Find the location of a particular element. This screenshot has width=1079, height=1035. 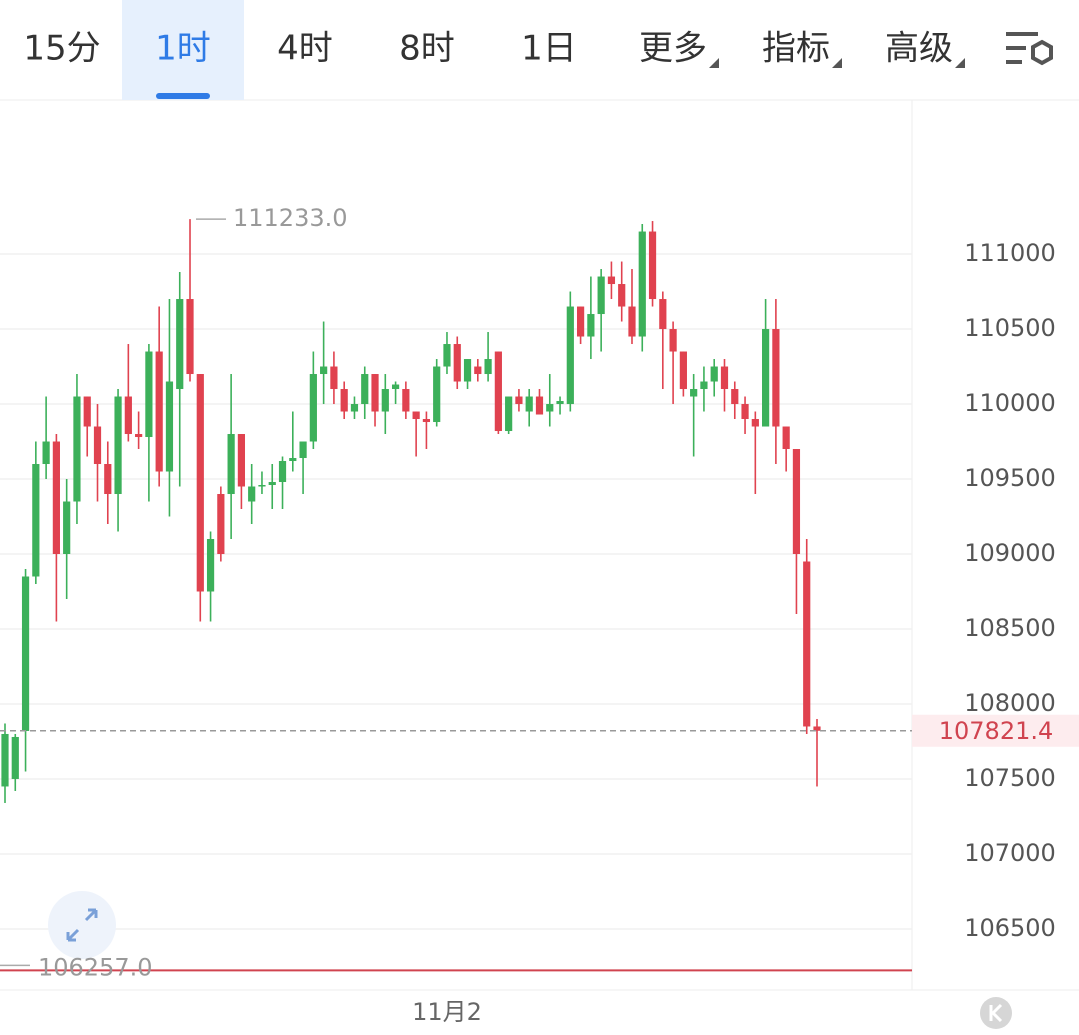

tab: 指标 is located at coordinates (796, 49).